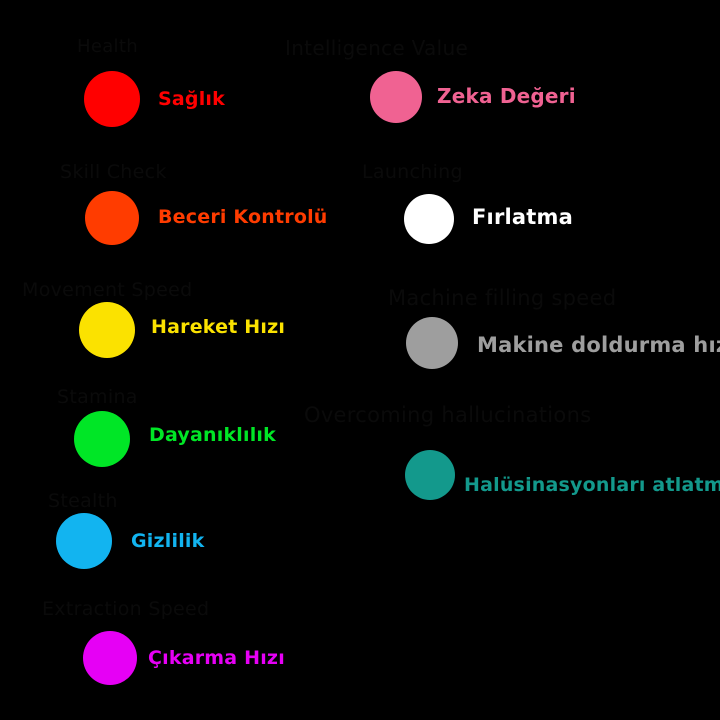 The image size is (720, 720). Describe the element at coordinates (506, 96) in the screenshot. I see `legend-label-intelligence-value: Zeka Değeri` at that location.